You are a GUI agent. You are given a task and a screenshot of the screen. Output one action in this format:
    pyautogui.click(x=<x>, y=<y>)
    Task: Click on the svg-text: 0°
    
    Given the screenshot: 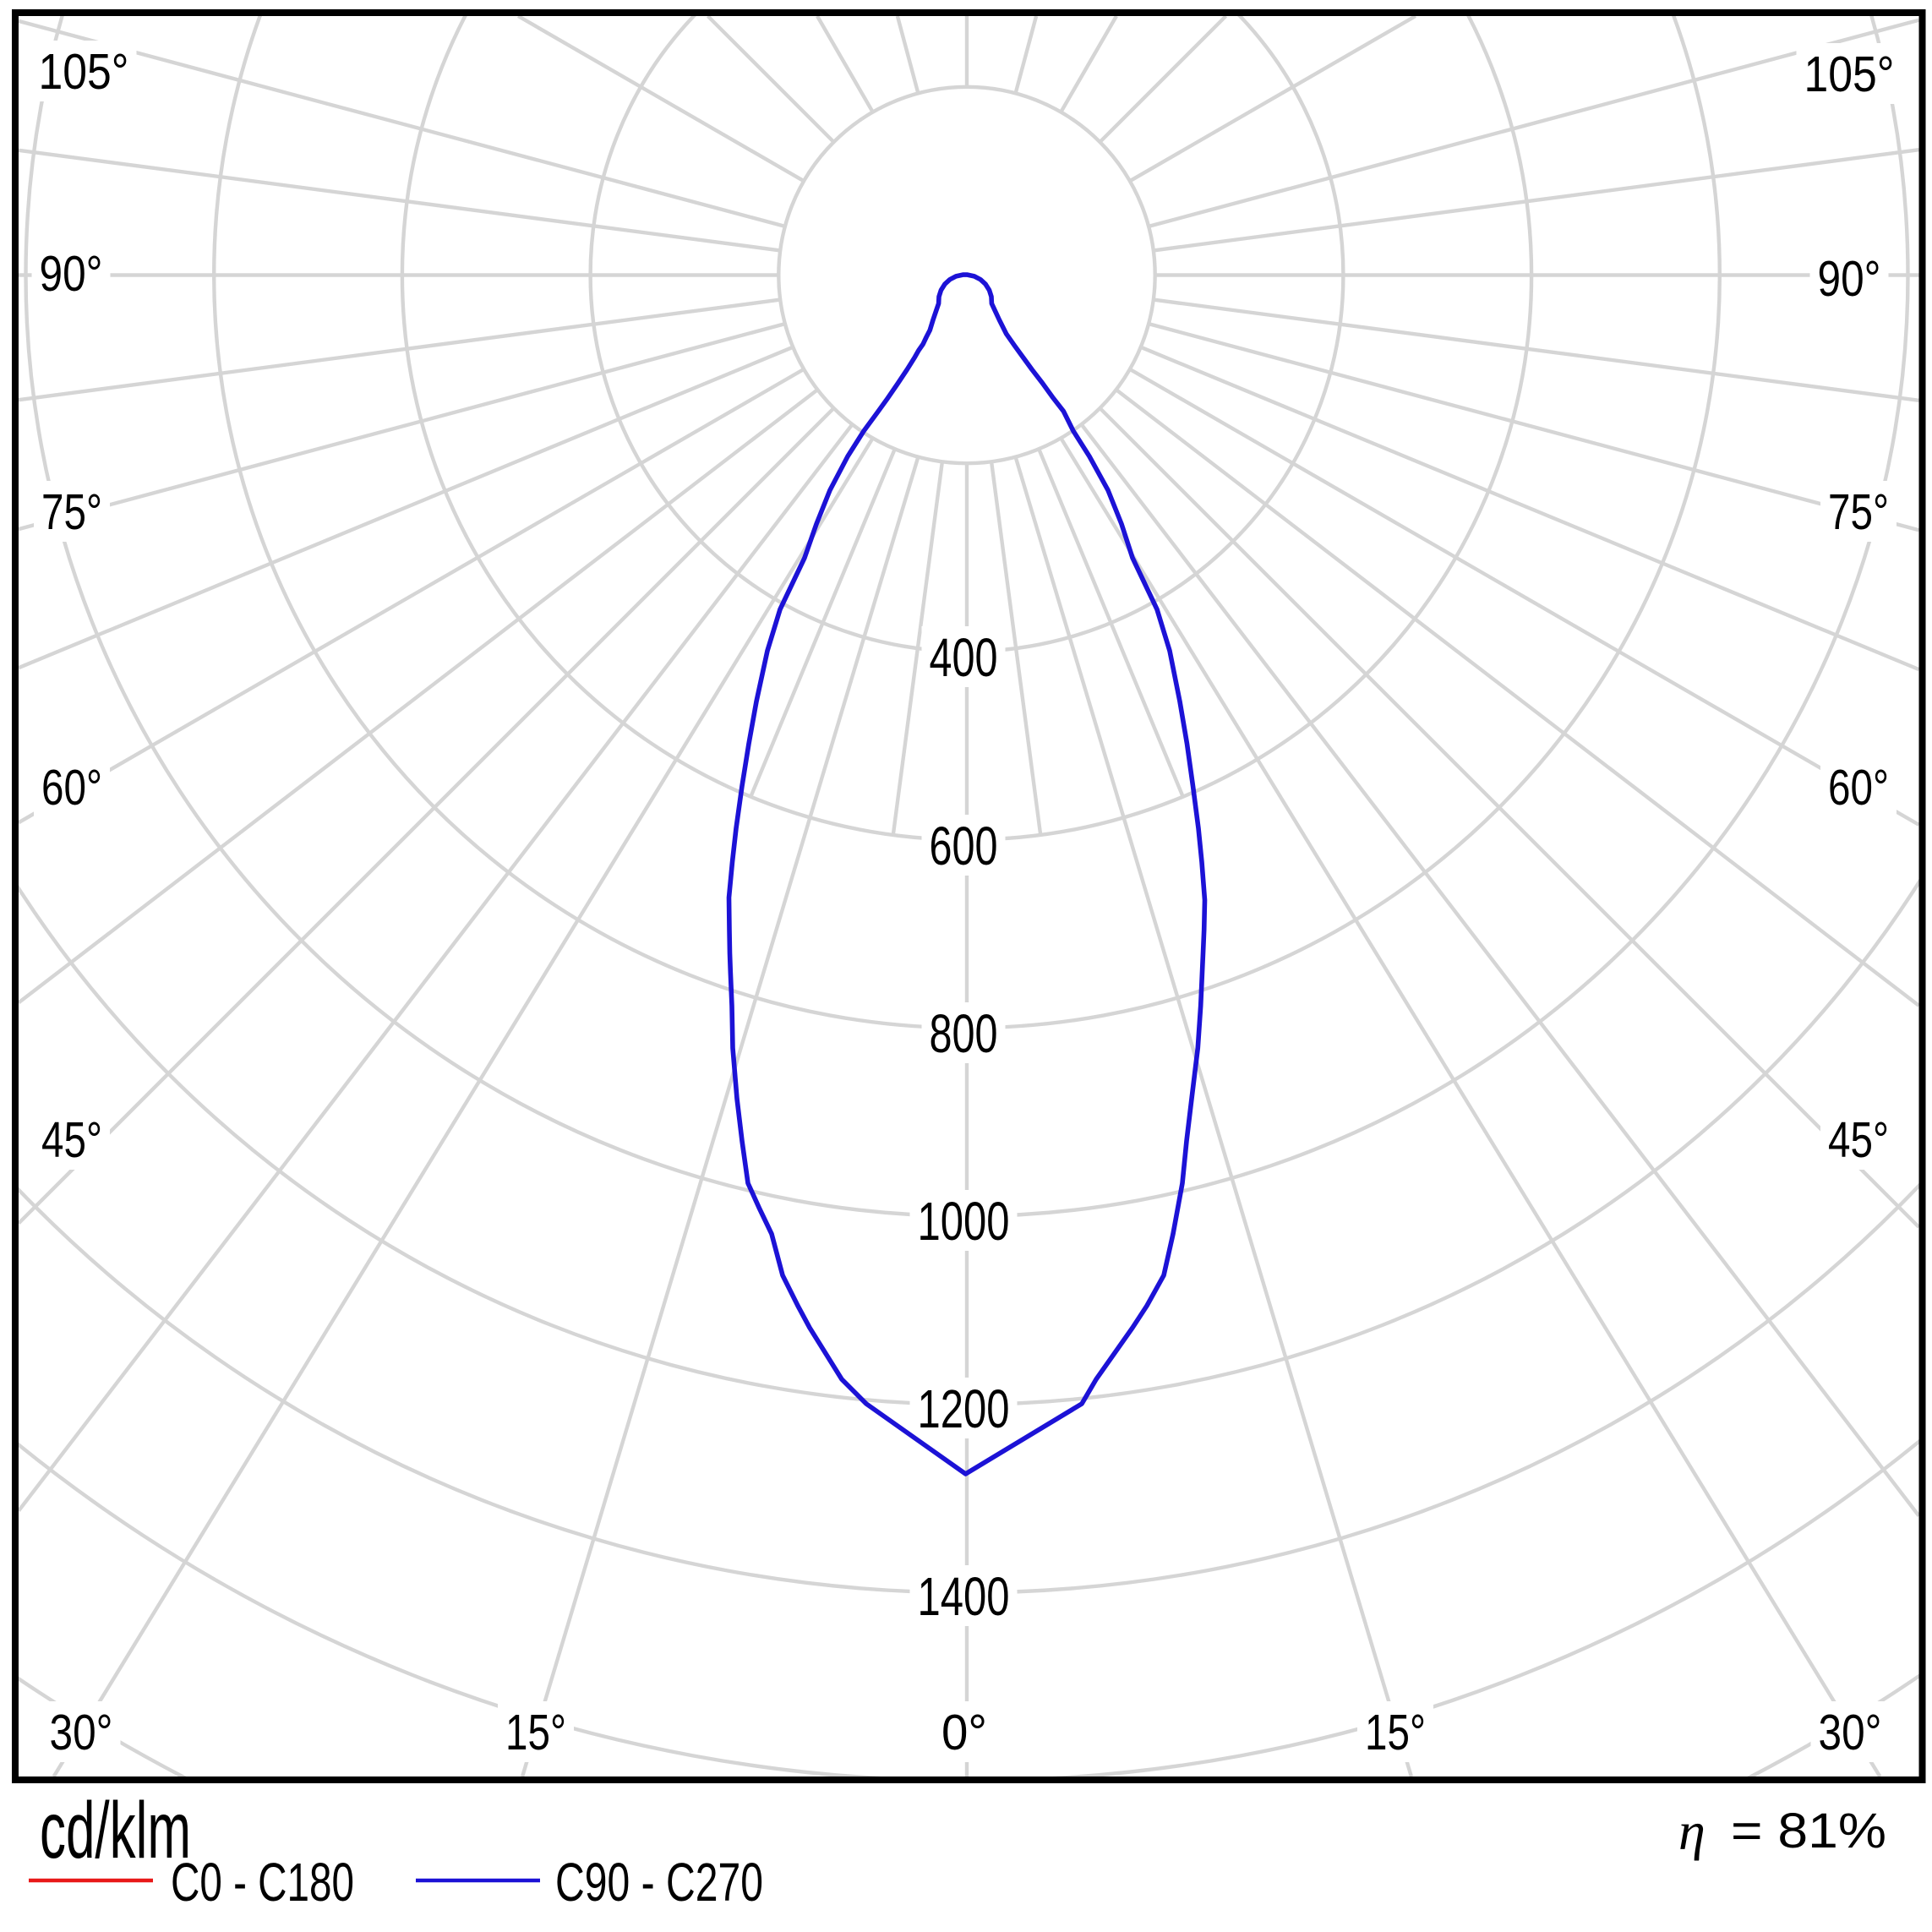 What is the action you would take?
    pyautogui.click(x=964, y=1732)
    